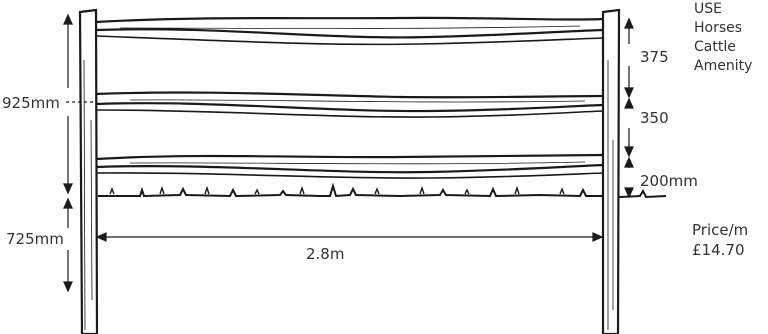 The width and height of the screenshot is (768, 334). I want to click on middle-rail, so click(349, 104).